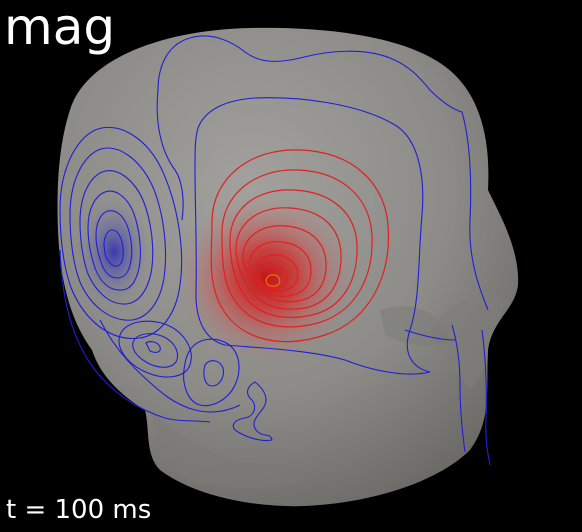 The image size is (582, 532). Describe the element at coordinates (60, 28) in the screenshot. I see `view-title: mag` at that location.